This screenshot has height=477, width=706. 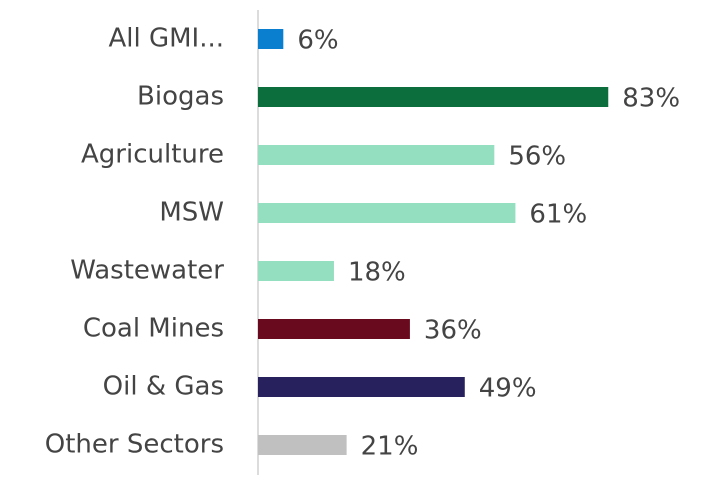 What do you see at coordinates (537, 157) in the screenshot?
I see `value-label: 56%` at bounding box center [537, 157].